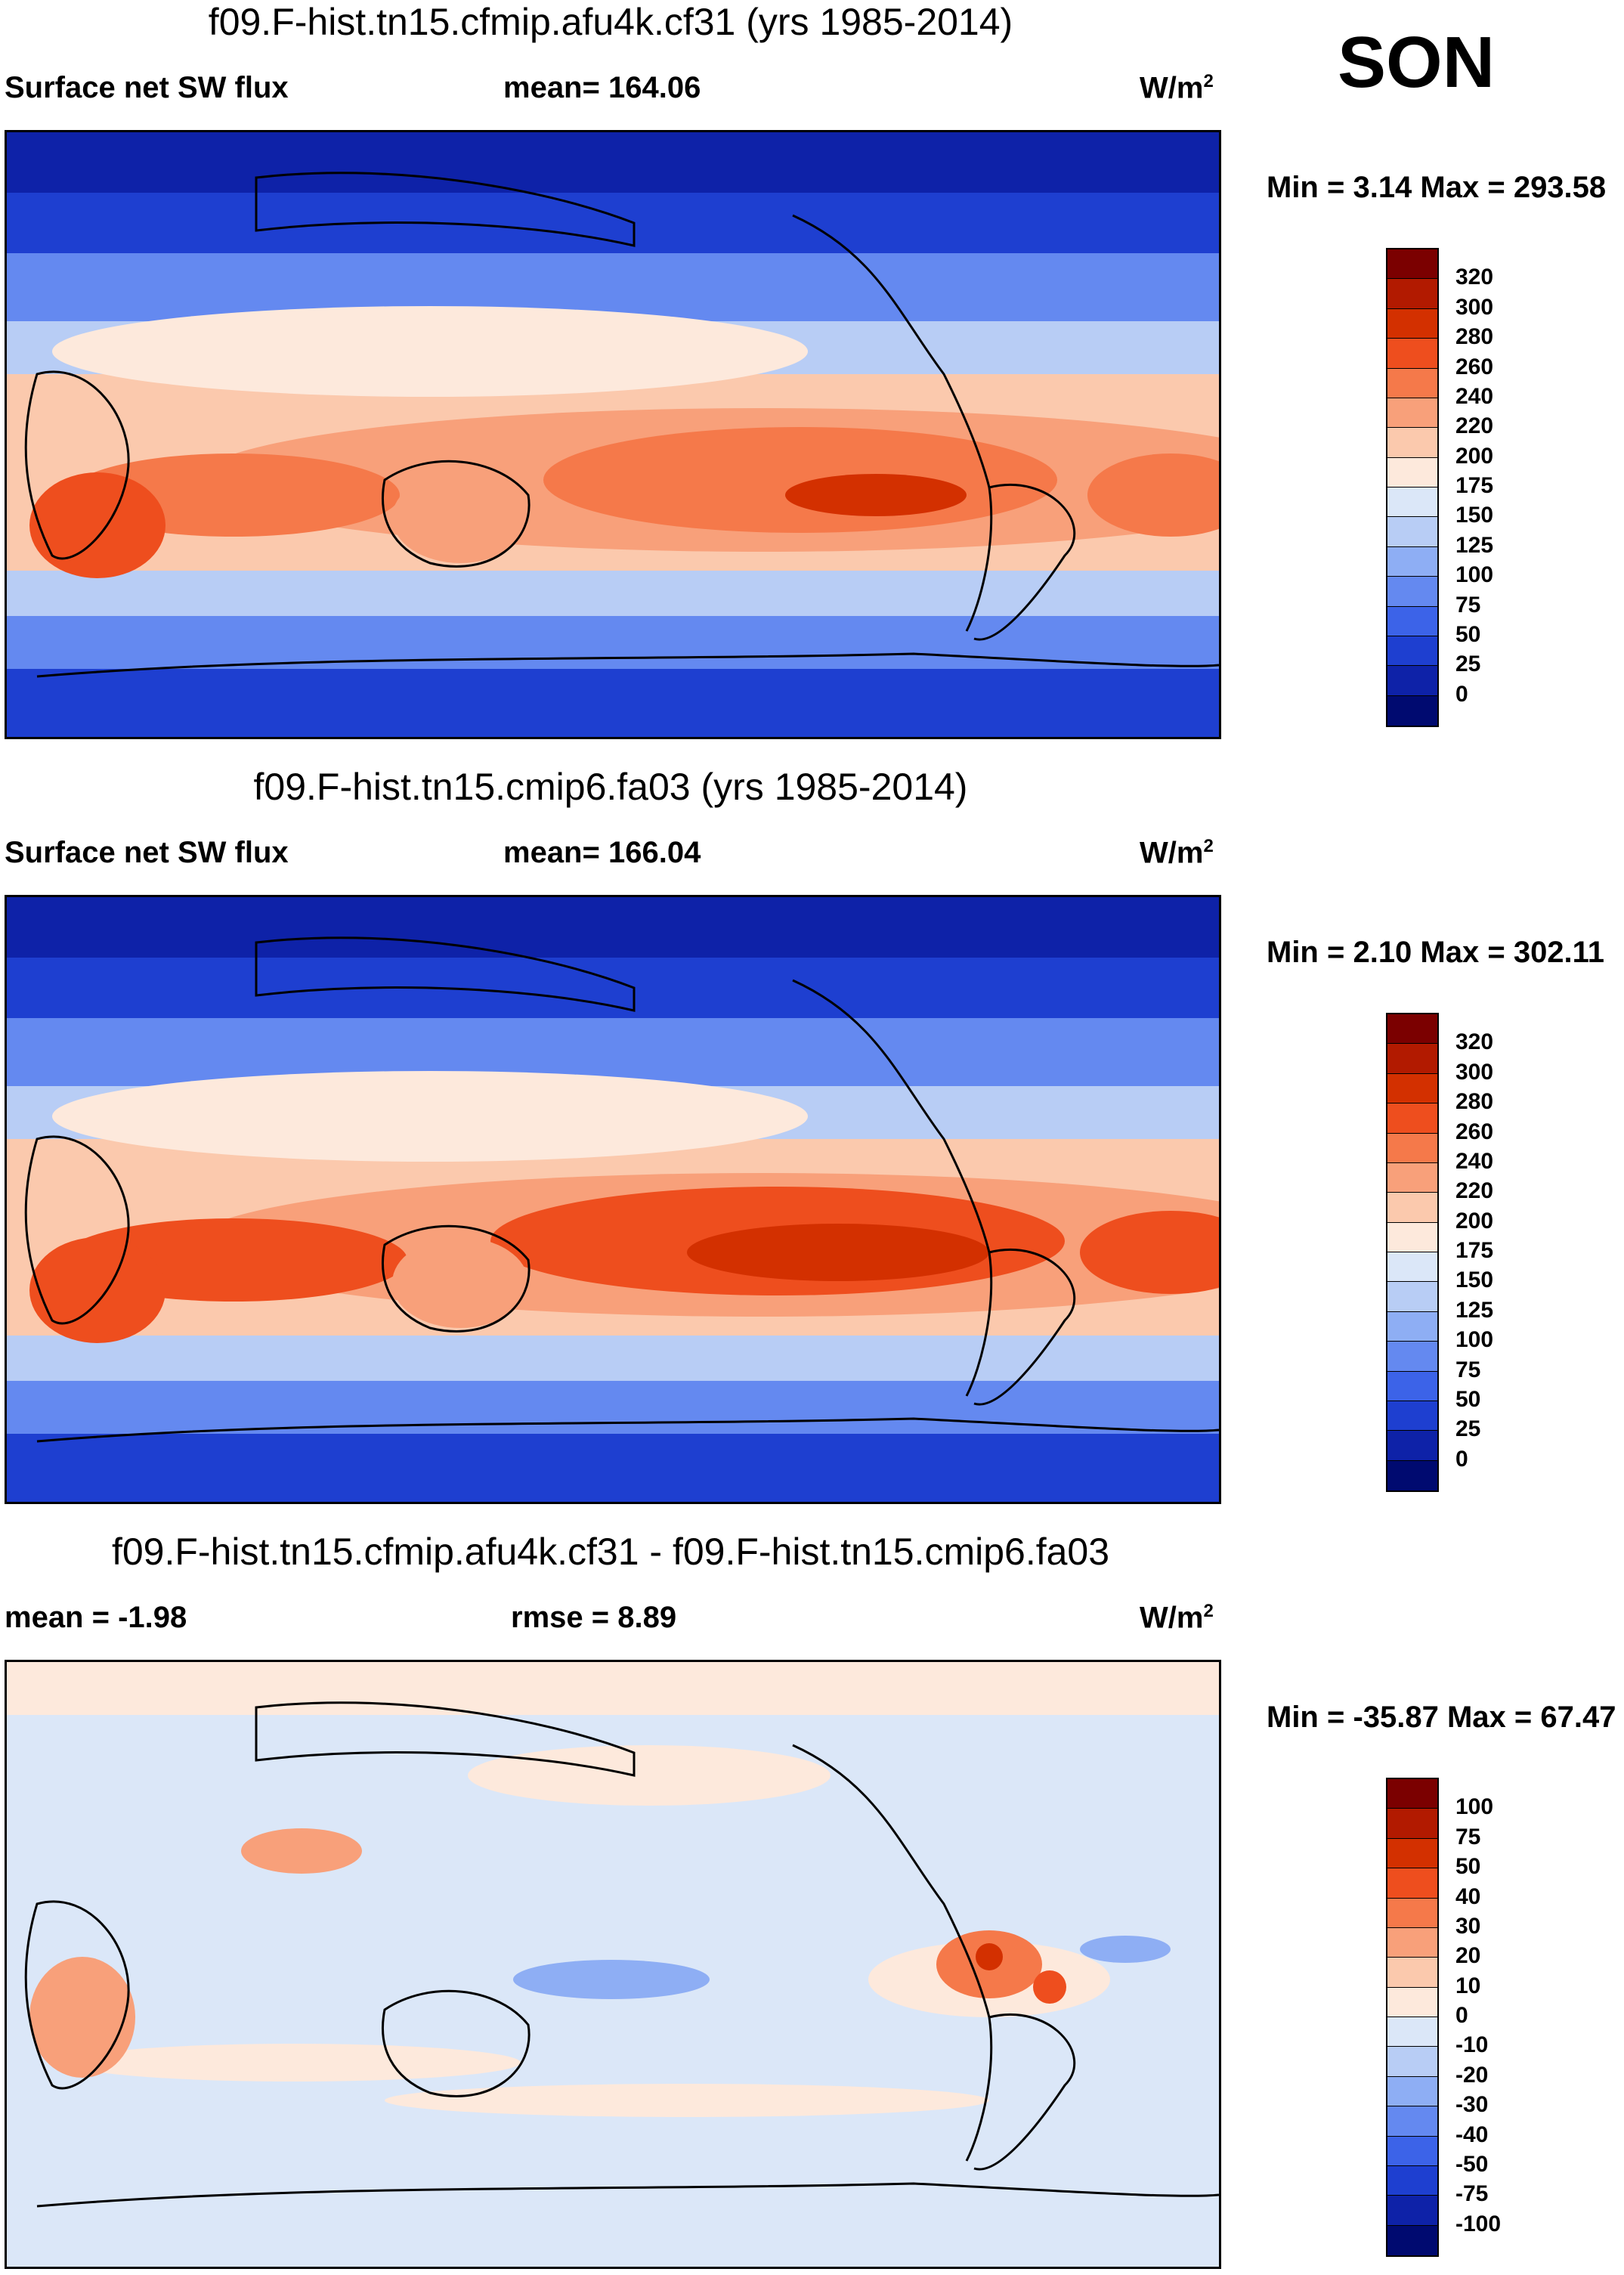 Image resolution: width=1624 pixels, height=2275 pixels. What do you see at coordinates (1472, 2075) in the screenshot?
I see `colorbar-tick-label: -20` at bounding box center [1472, 2075].